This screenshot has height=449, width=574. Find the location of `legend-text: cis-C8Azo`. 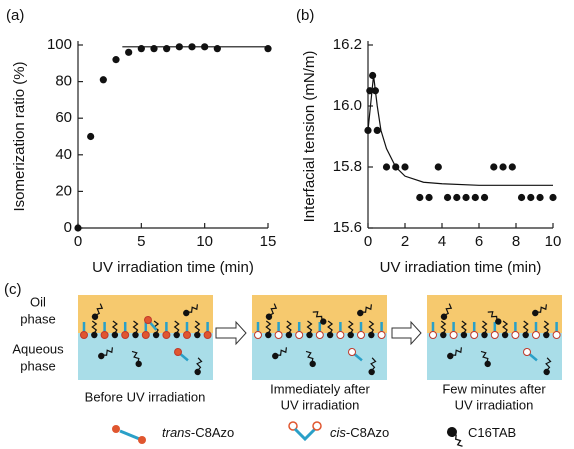

legend-text: cis-C8Azo is located at coordinates (359, 432).